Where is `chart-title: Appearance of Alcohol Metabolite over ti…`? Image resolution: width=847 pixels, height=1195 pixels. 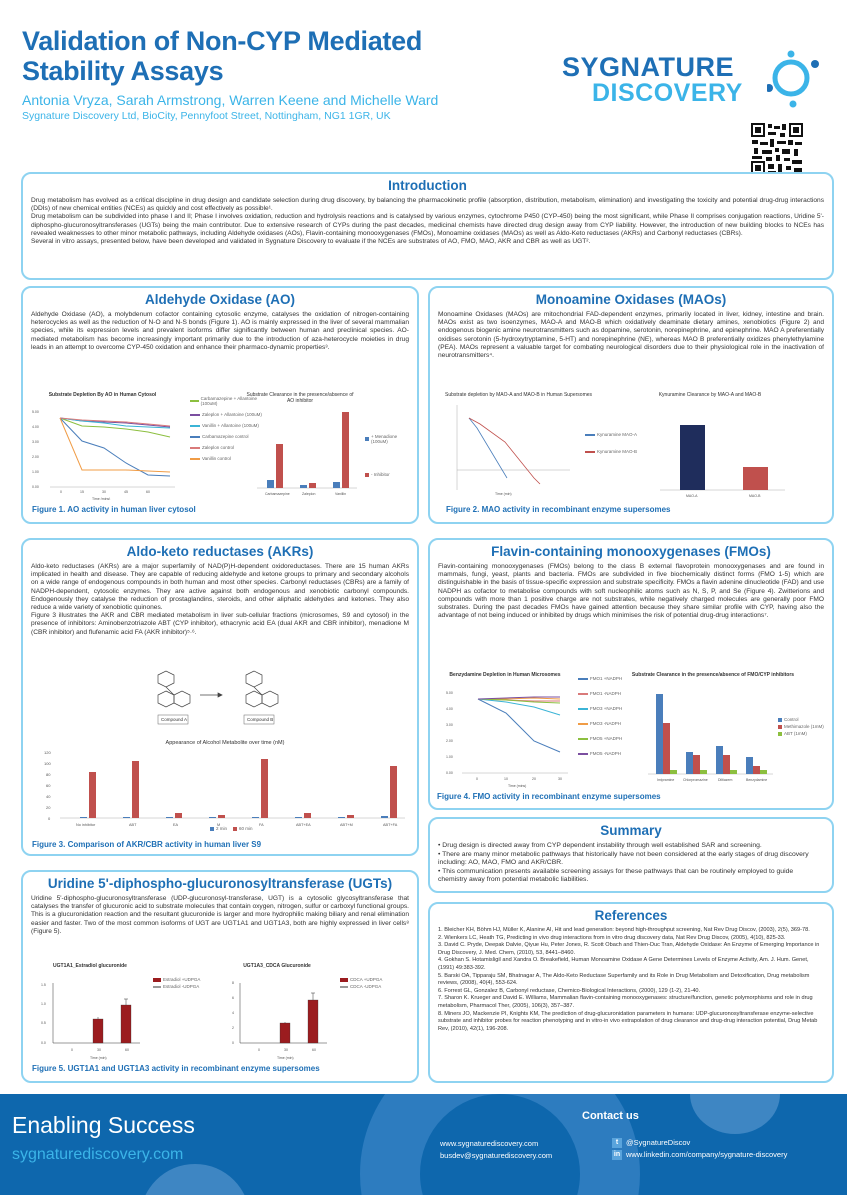
chart-title: Appearance of Alcohol Metabolite over ti… is located at coordinates (225, 743).